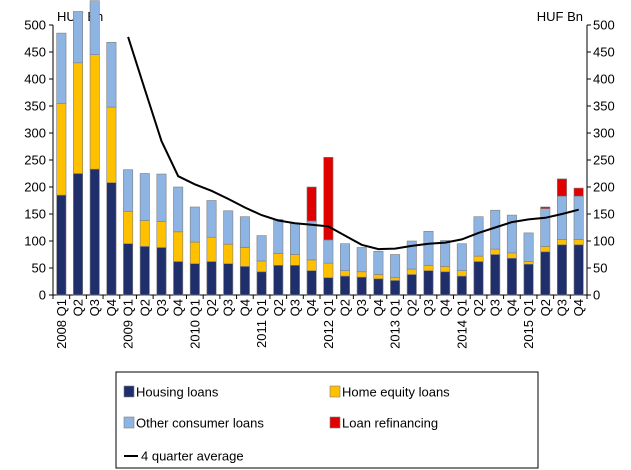  What do you see at coordinates (128, 334) in the screenshot?
I see `year-label: 2009` at bounding box center [128, 334].